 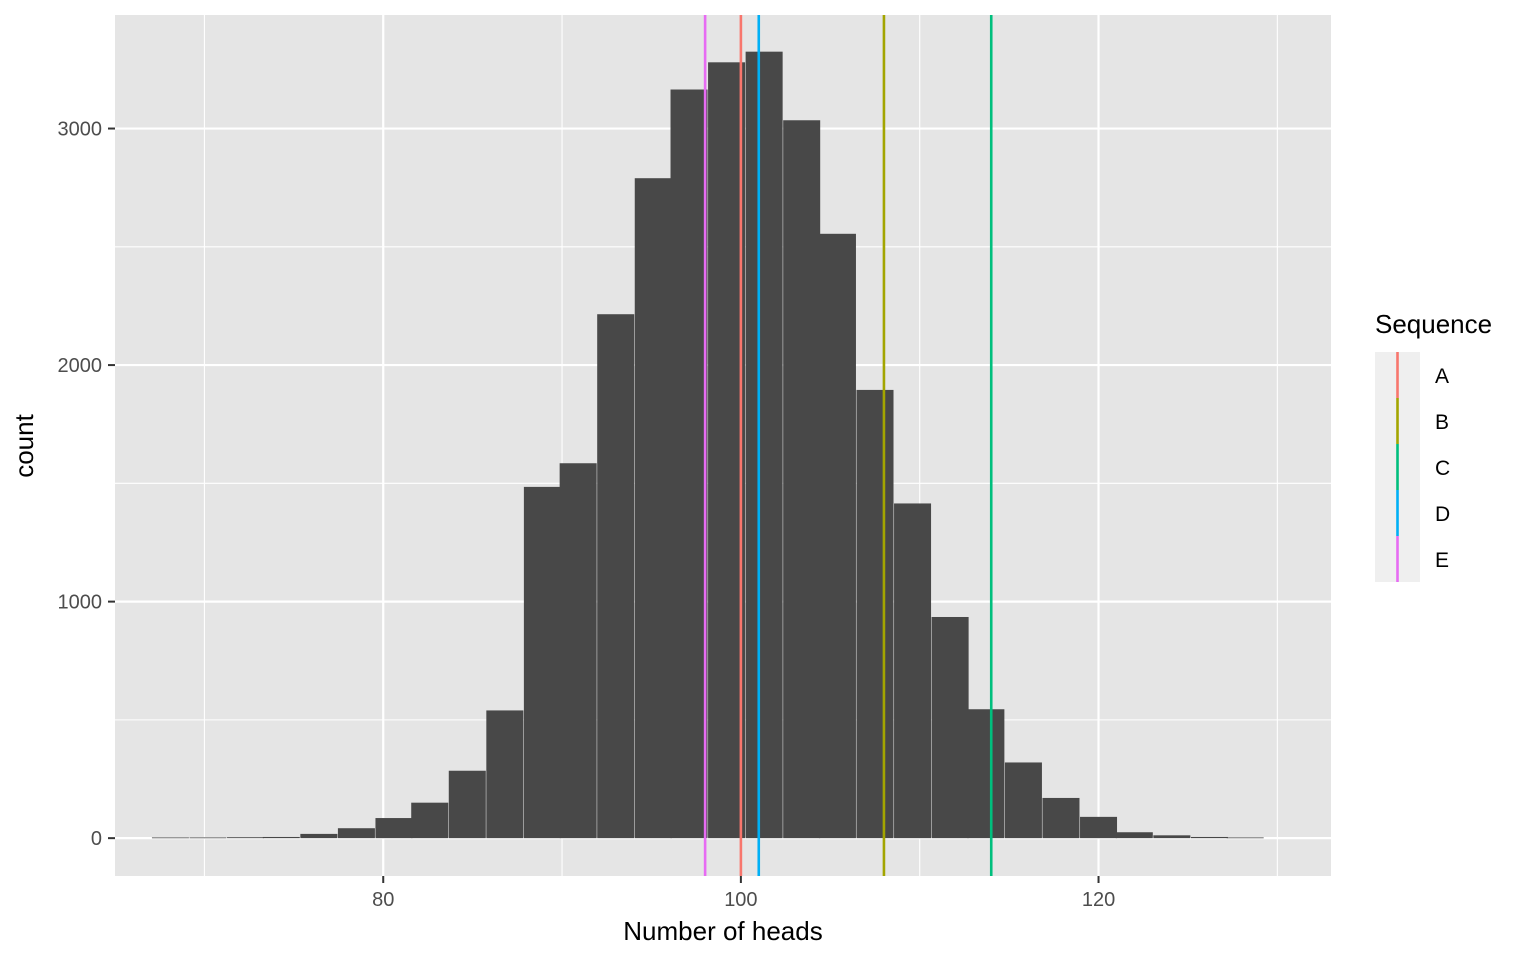 I want to click on legend-label-b: B, so click(x=1442, y=422).